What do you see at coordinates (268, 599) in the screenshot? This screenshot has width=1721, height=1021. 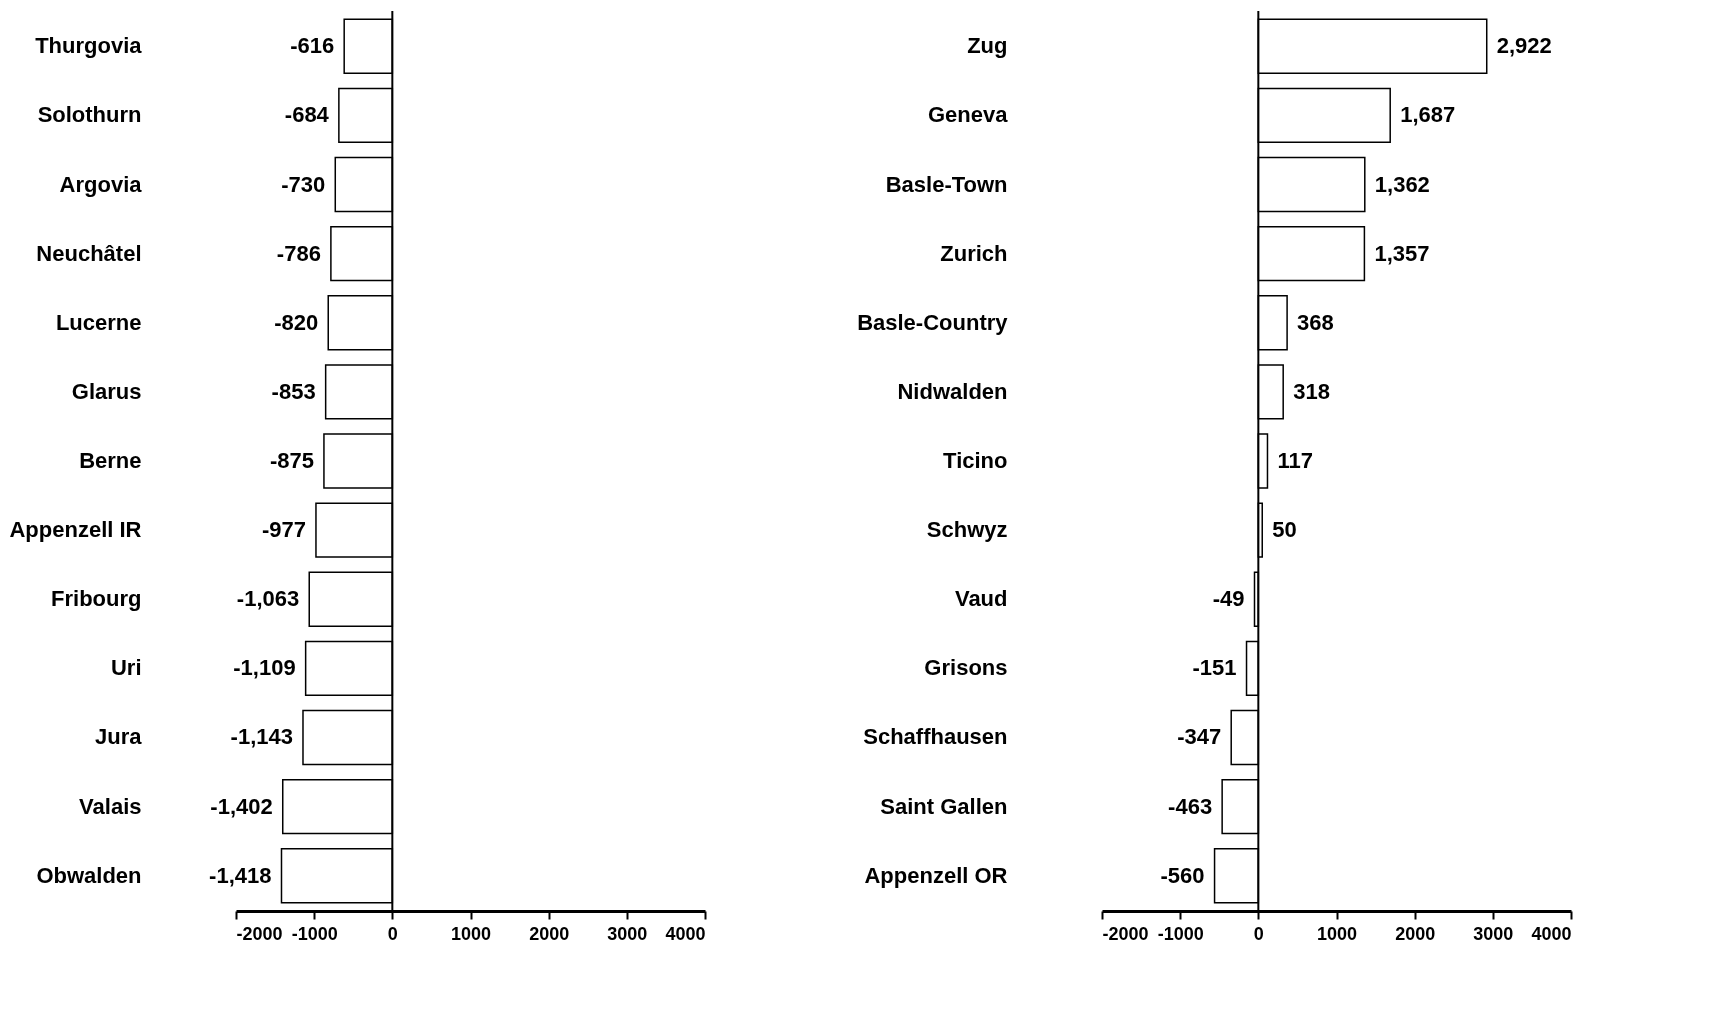 I see `data-label: -1,063` at bounding box center [268, 599].